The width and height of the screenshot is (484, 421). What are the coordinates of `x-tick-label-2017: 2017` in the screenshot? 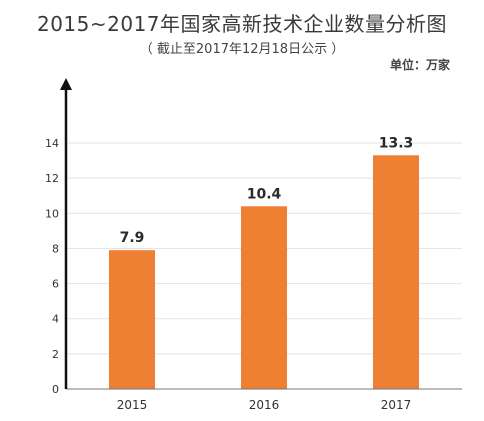 It's located at (396, 405).